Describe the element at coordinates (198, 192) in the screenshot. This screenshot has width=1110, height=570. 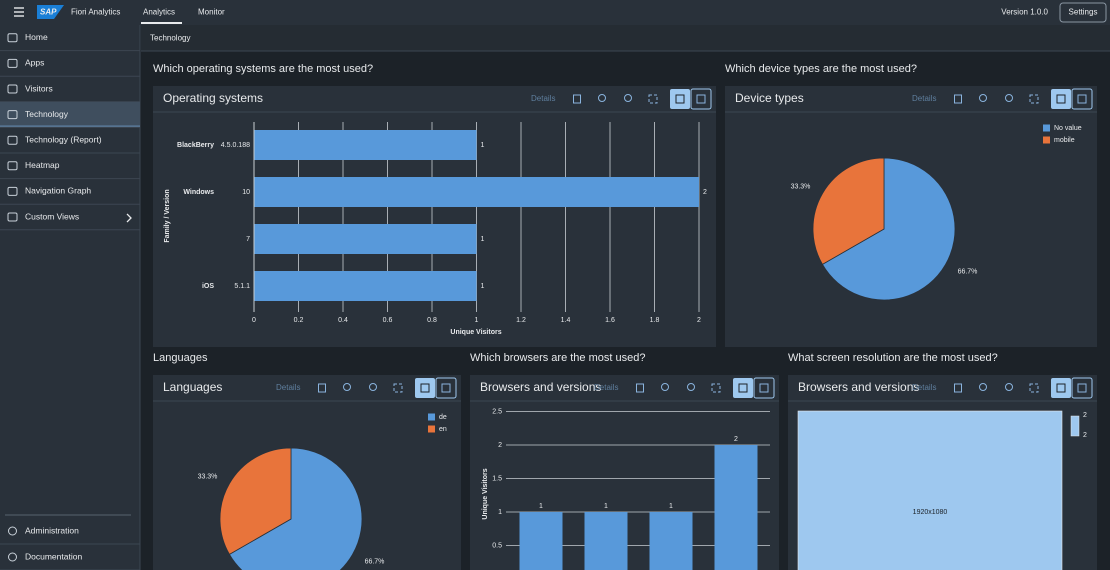
I see `family-label: Windows` at that location.